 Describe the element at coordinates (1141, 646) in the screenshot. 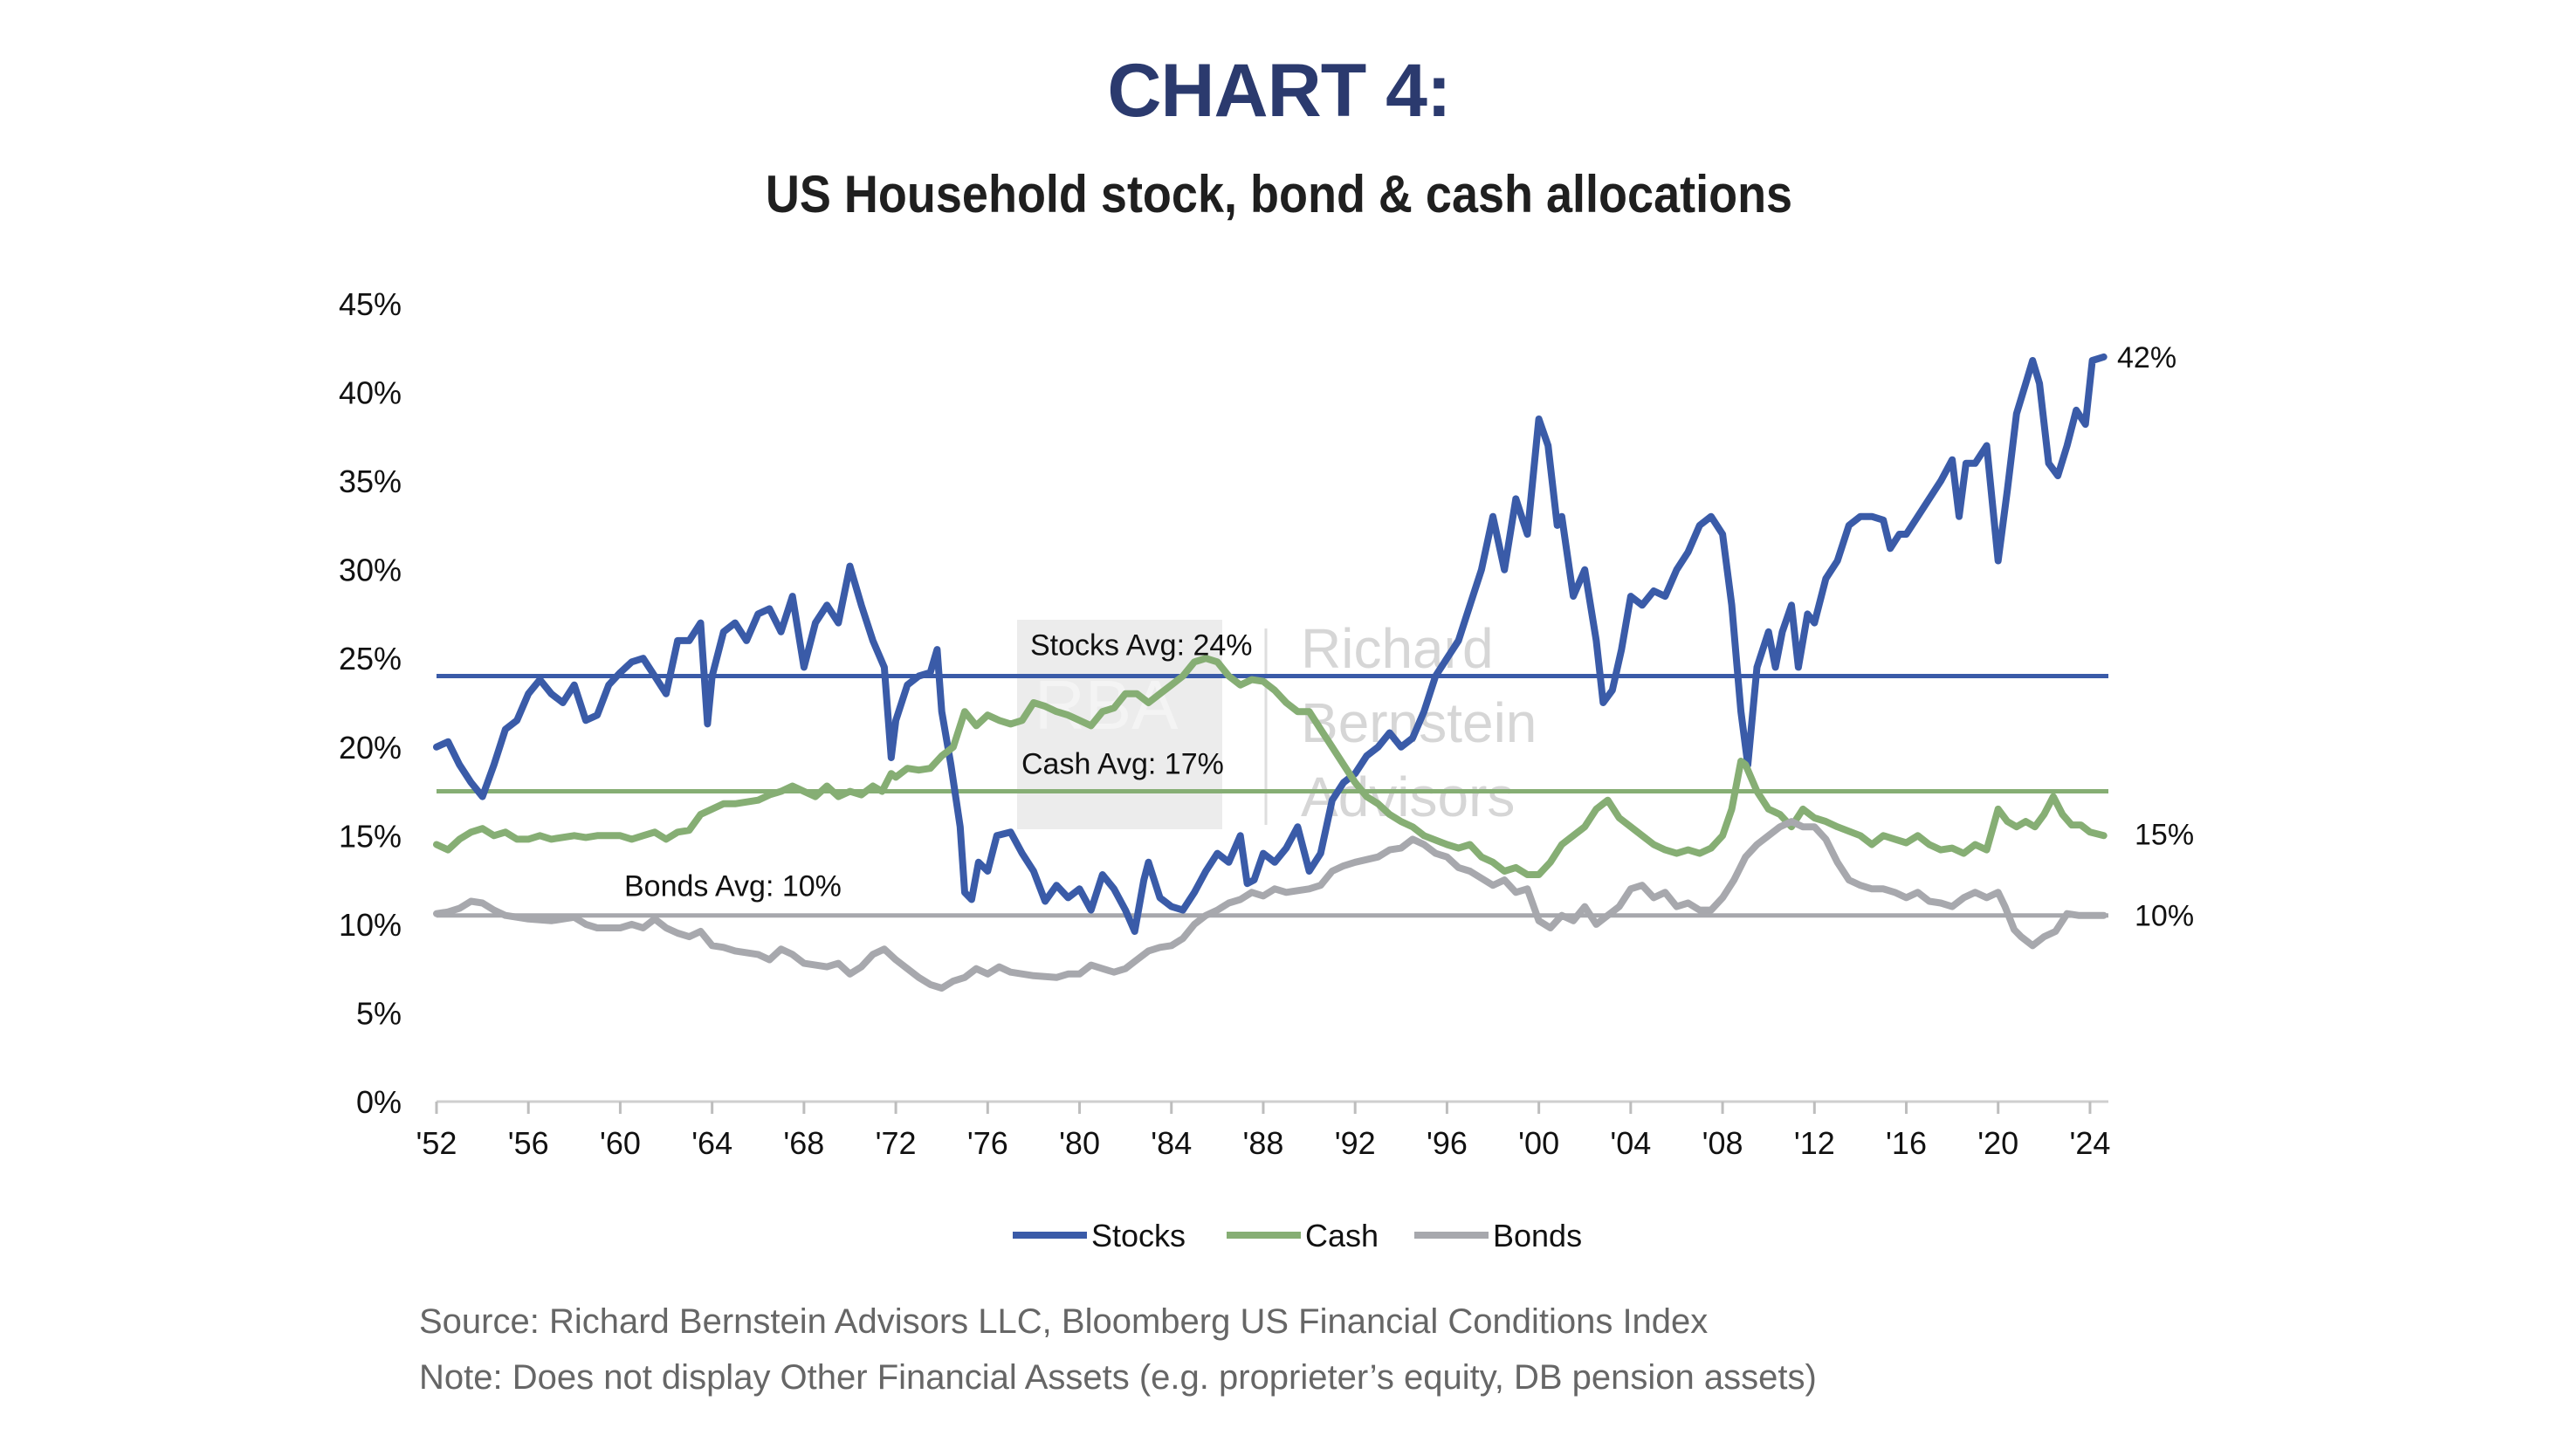

I see `avg-label-stocks: Stocks Avg: 24%` at that location.